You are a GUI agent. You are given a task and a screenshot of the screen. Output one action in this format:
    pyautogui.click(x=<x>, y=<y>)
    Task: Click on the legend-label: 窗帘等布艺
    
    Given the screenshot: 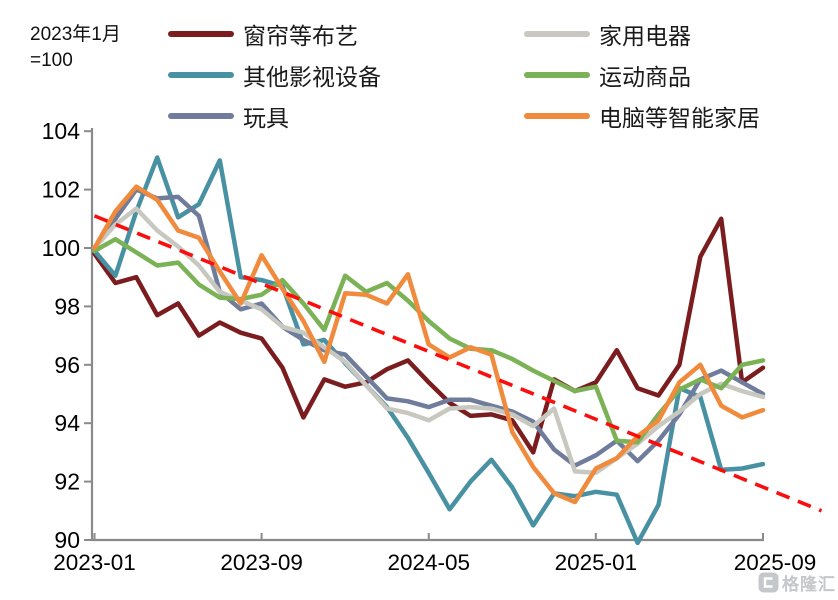 What is the action you would take?
    pyautogui.click(x=300, y=36)
    